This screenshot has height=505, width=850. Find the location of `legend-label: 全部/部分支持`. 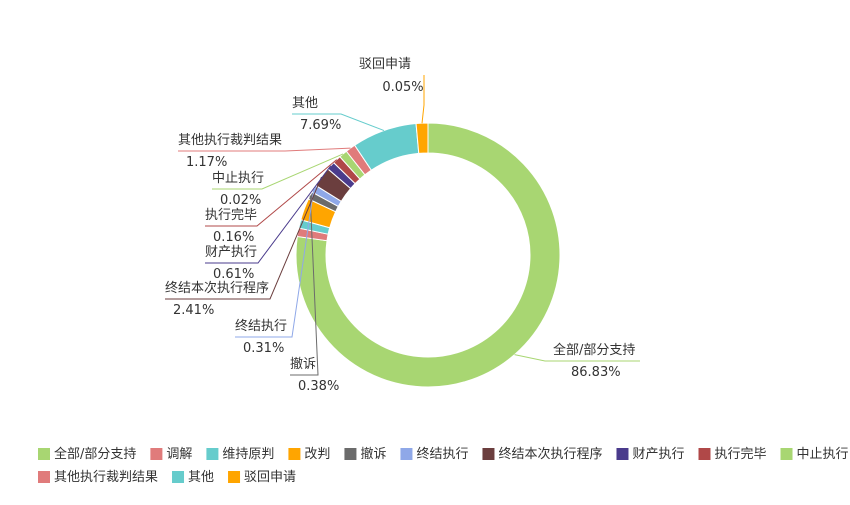

legend-label: 全部/部分支持 is located at coordinates (95, 454).